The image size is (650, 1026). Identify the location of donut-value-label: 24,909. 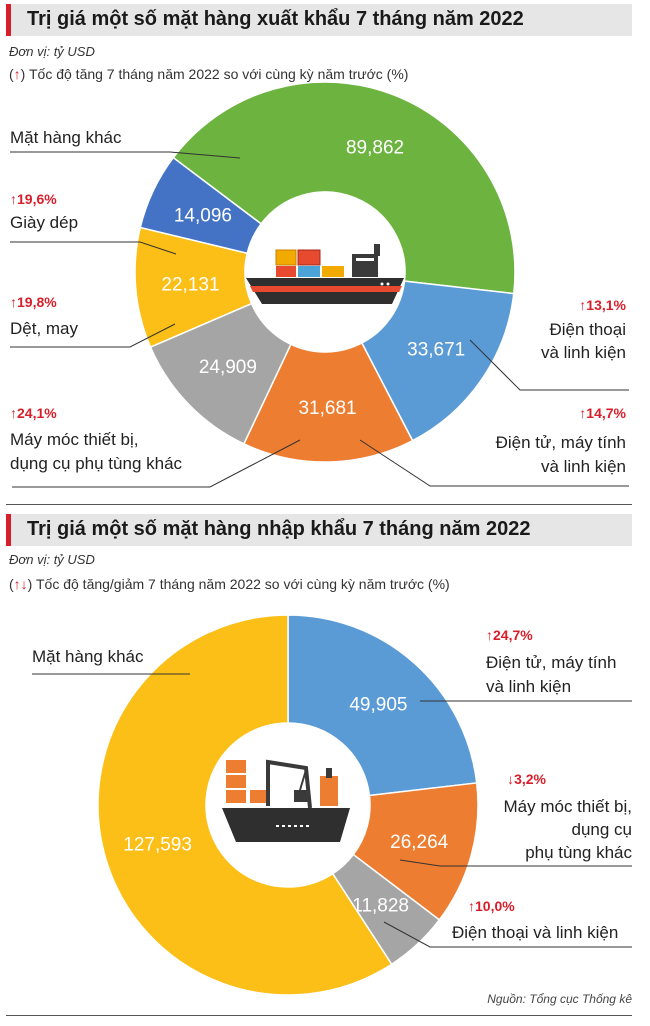
(228, 367).